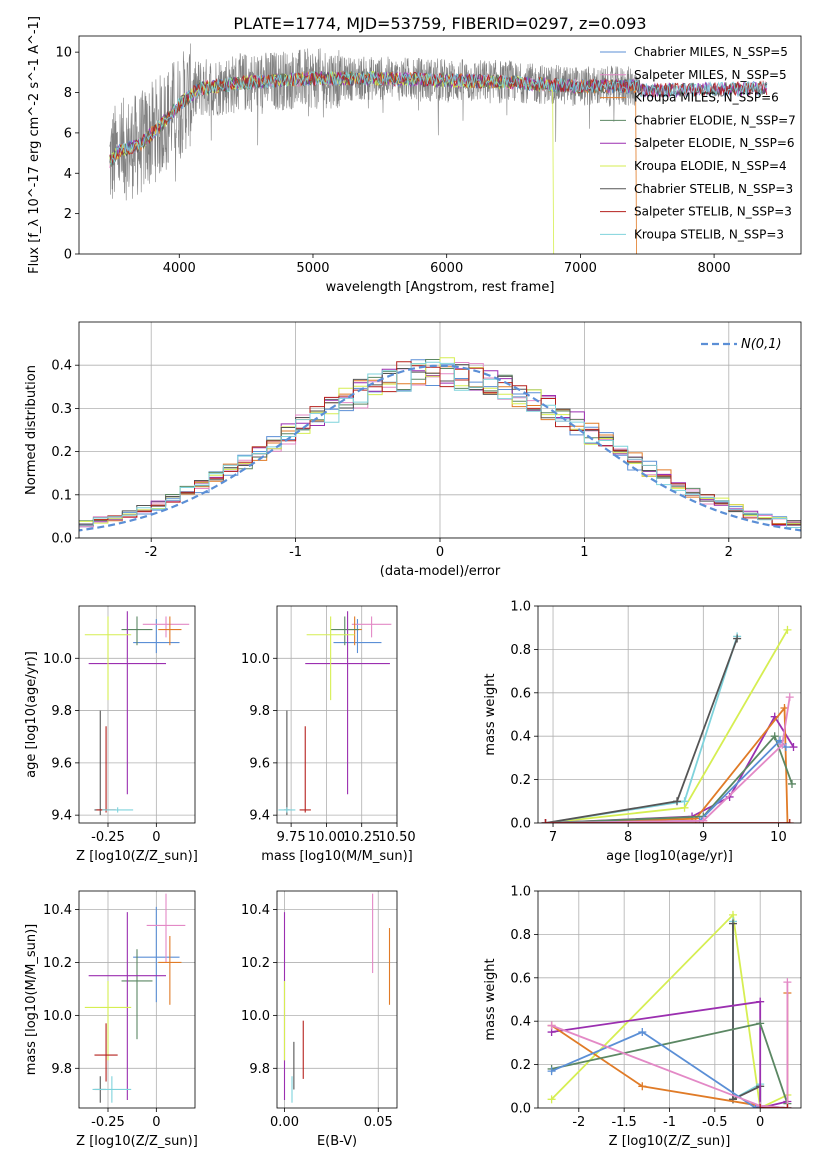 Image resolution: width=819 pixels, height=1170 pixels. Describe the element at coordinates (31, 1000) in the screenshot. I see `y-axis-label: mass [log10(M/M_sun)]` at that location.